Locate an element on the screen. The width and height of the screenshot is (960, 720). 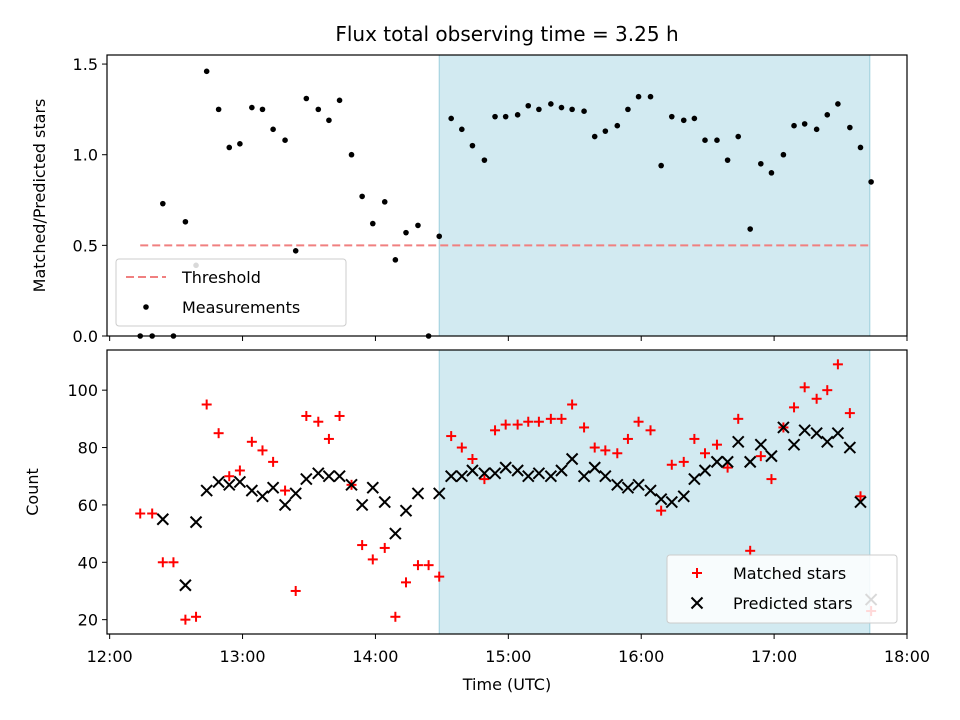
bottom-y-ticks: 20 40 60 80 100 is located at coordinates (87, 505).